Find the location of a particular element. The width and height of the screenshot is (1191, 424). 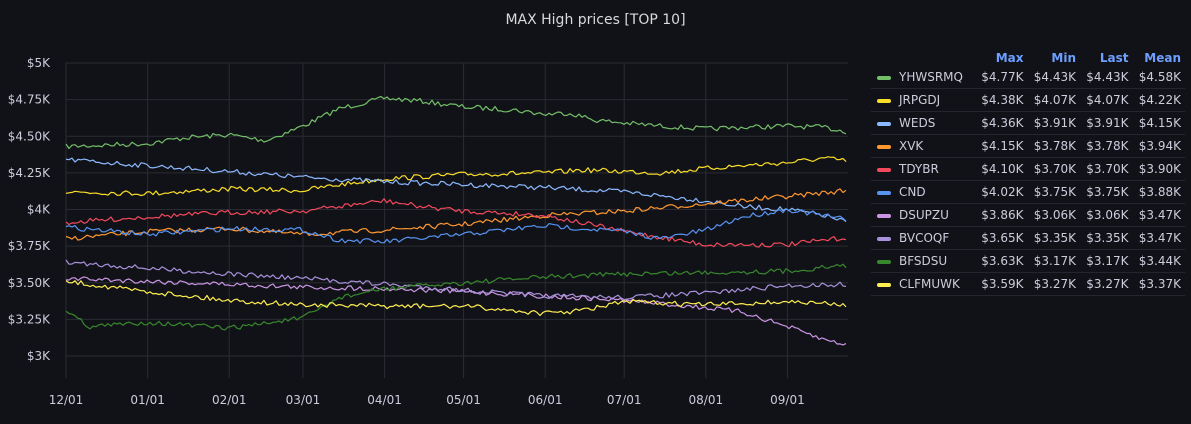

legend-value-last: $3.17K is located at coordinates (1106, 261).